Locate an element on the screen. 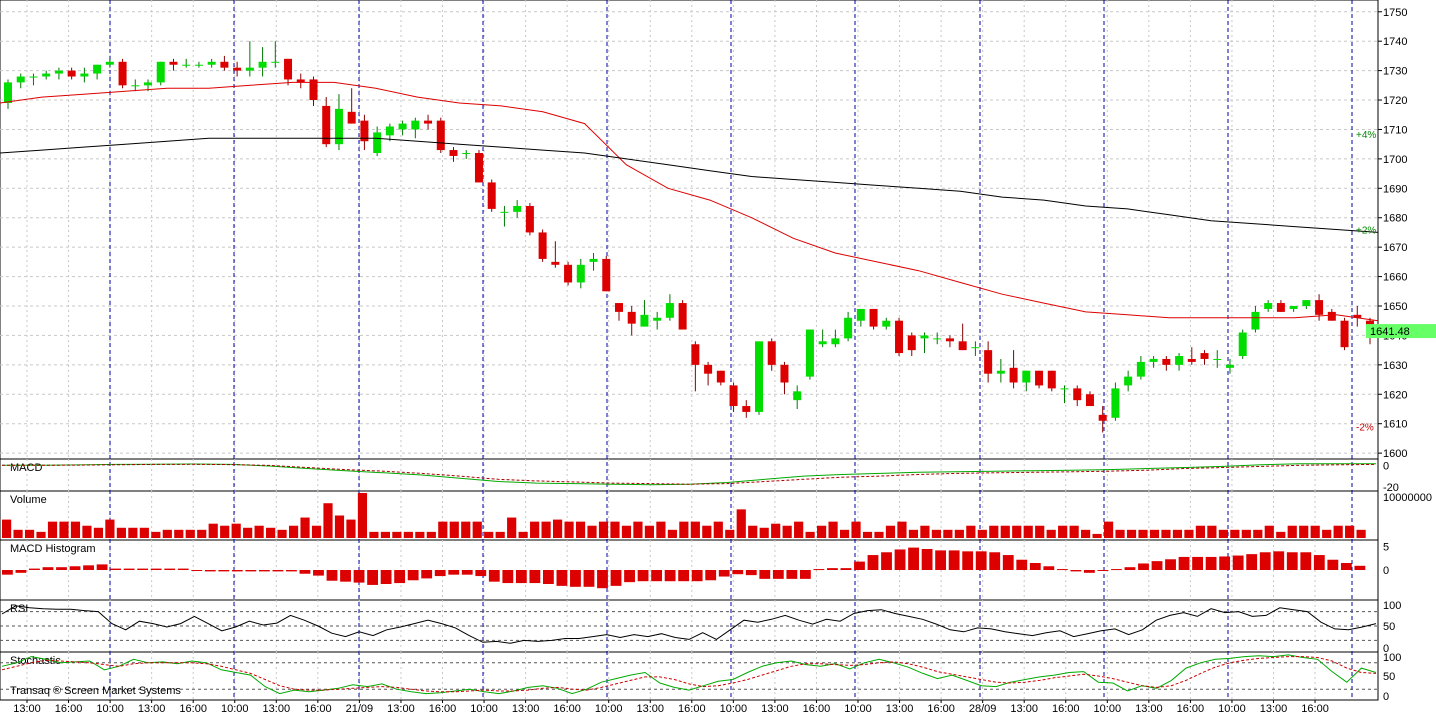 The width and height of the screenshot is (1436, 715). price-tick-label: 1740 is located at coordinates (1395, 42).